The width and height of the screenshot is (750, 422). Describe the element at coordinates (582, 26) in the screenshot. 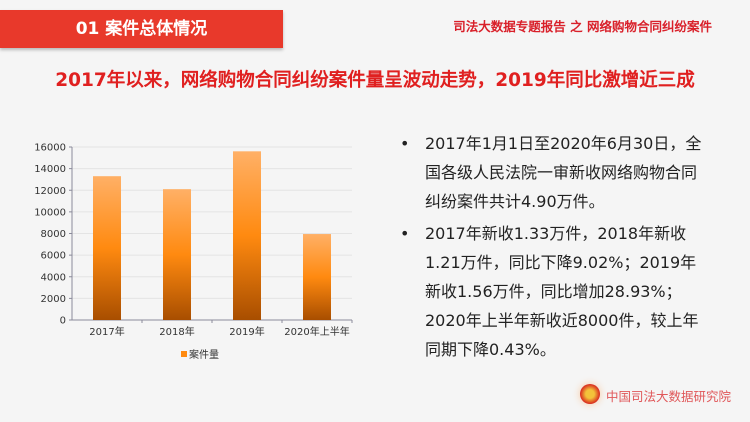

I see `report-title: 司法大数据专题报告 之 网络购物合同纠纷案件` at that location.